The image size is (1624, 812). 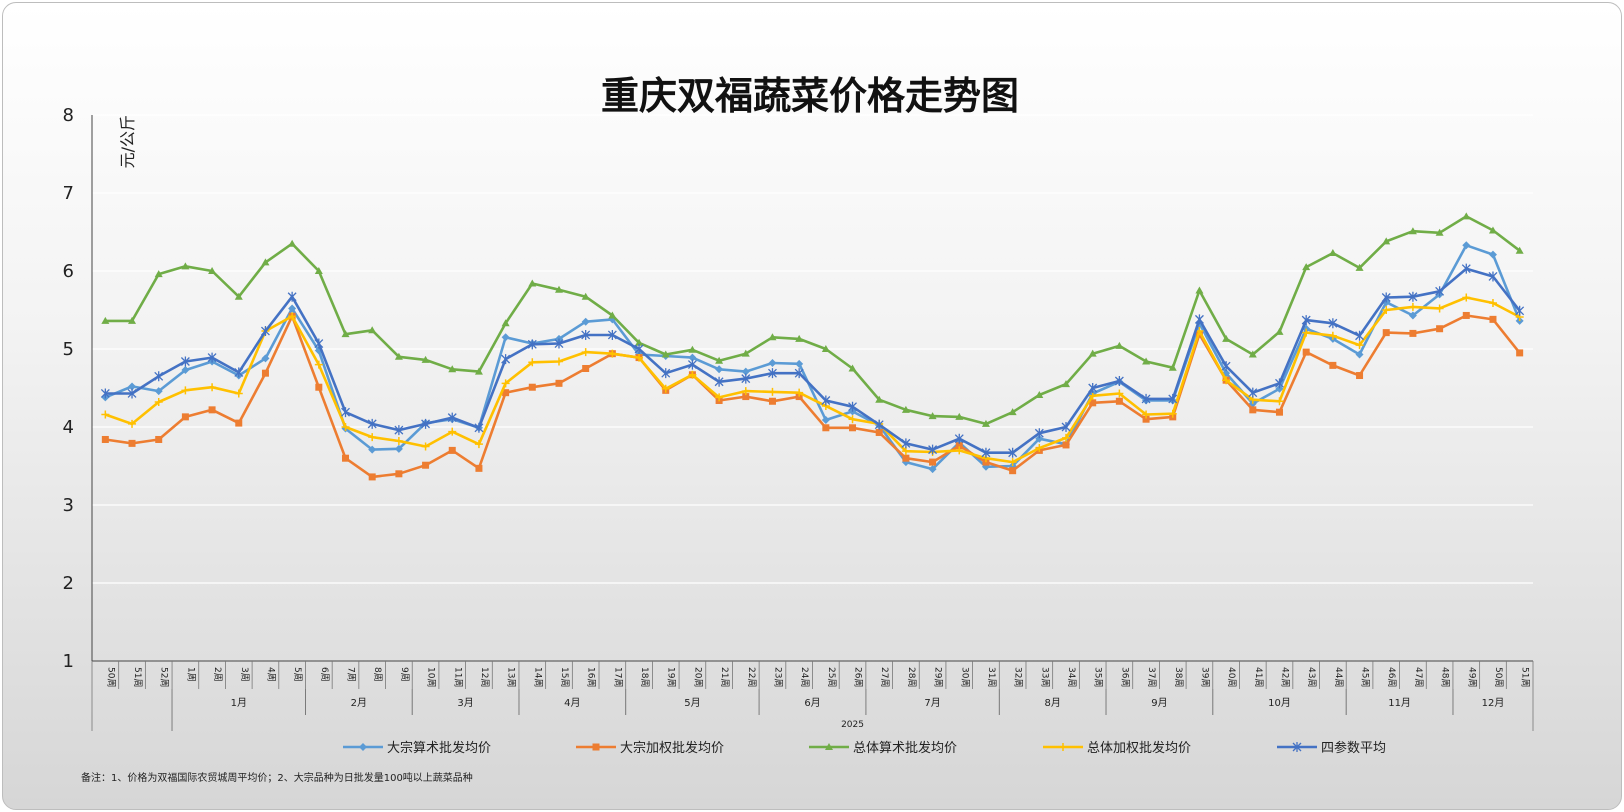 What do you see at coordinates (68, 349) in the screenshot?
I see `y-tick-label: 5` at bounding box center [68, 349].